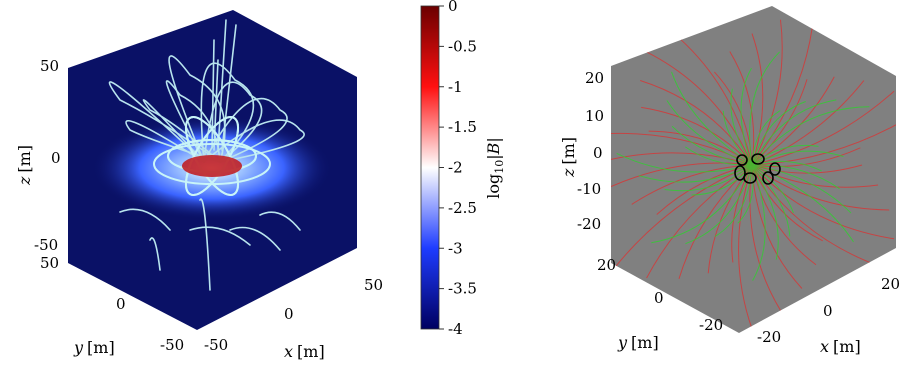 Image resolution: width=902 pixels, height=367 pixels. I want to click on left-y-axis-ticks: 50 0 -50, so click(112, 304).